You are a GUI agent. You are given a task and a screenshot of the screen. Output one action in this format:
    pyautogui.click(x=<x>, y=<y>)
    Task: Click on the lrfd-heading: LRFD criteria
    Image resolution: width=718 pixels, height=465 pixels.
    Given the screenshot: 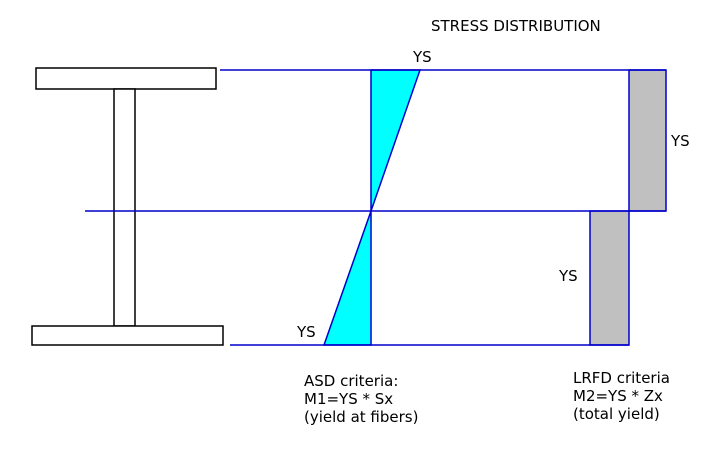 What is the action you would take?
    pyautogui.click(x=621, y=378)
    